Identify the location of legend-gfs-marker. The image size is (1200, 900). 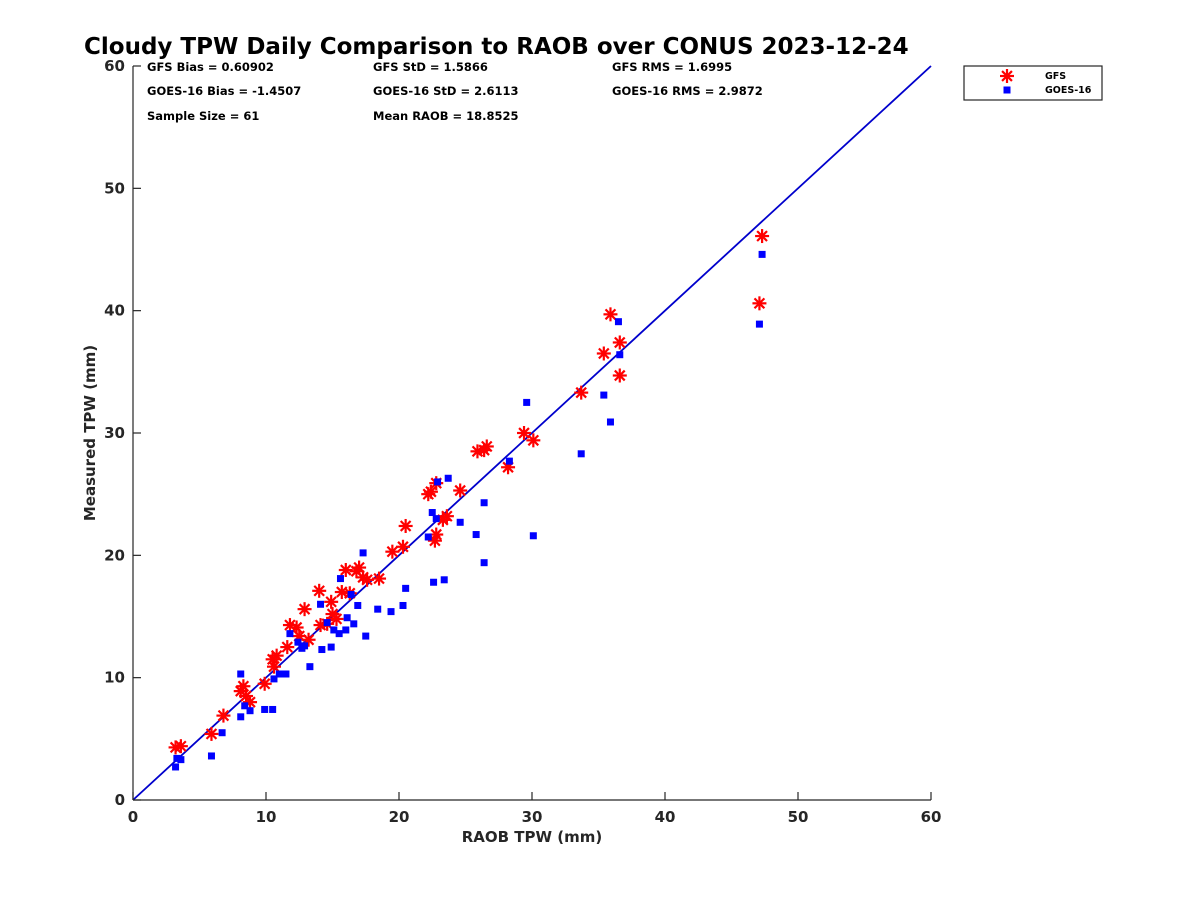
(1007, 76).